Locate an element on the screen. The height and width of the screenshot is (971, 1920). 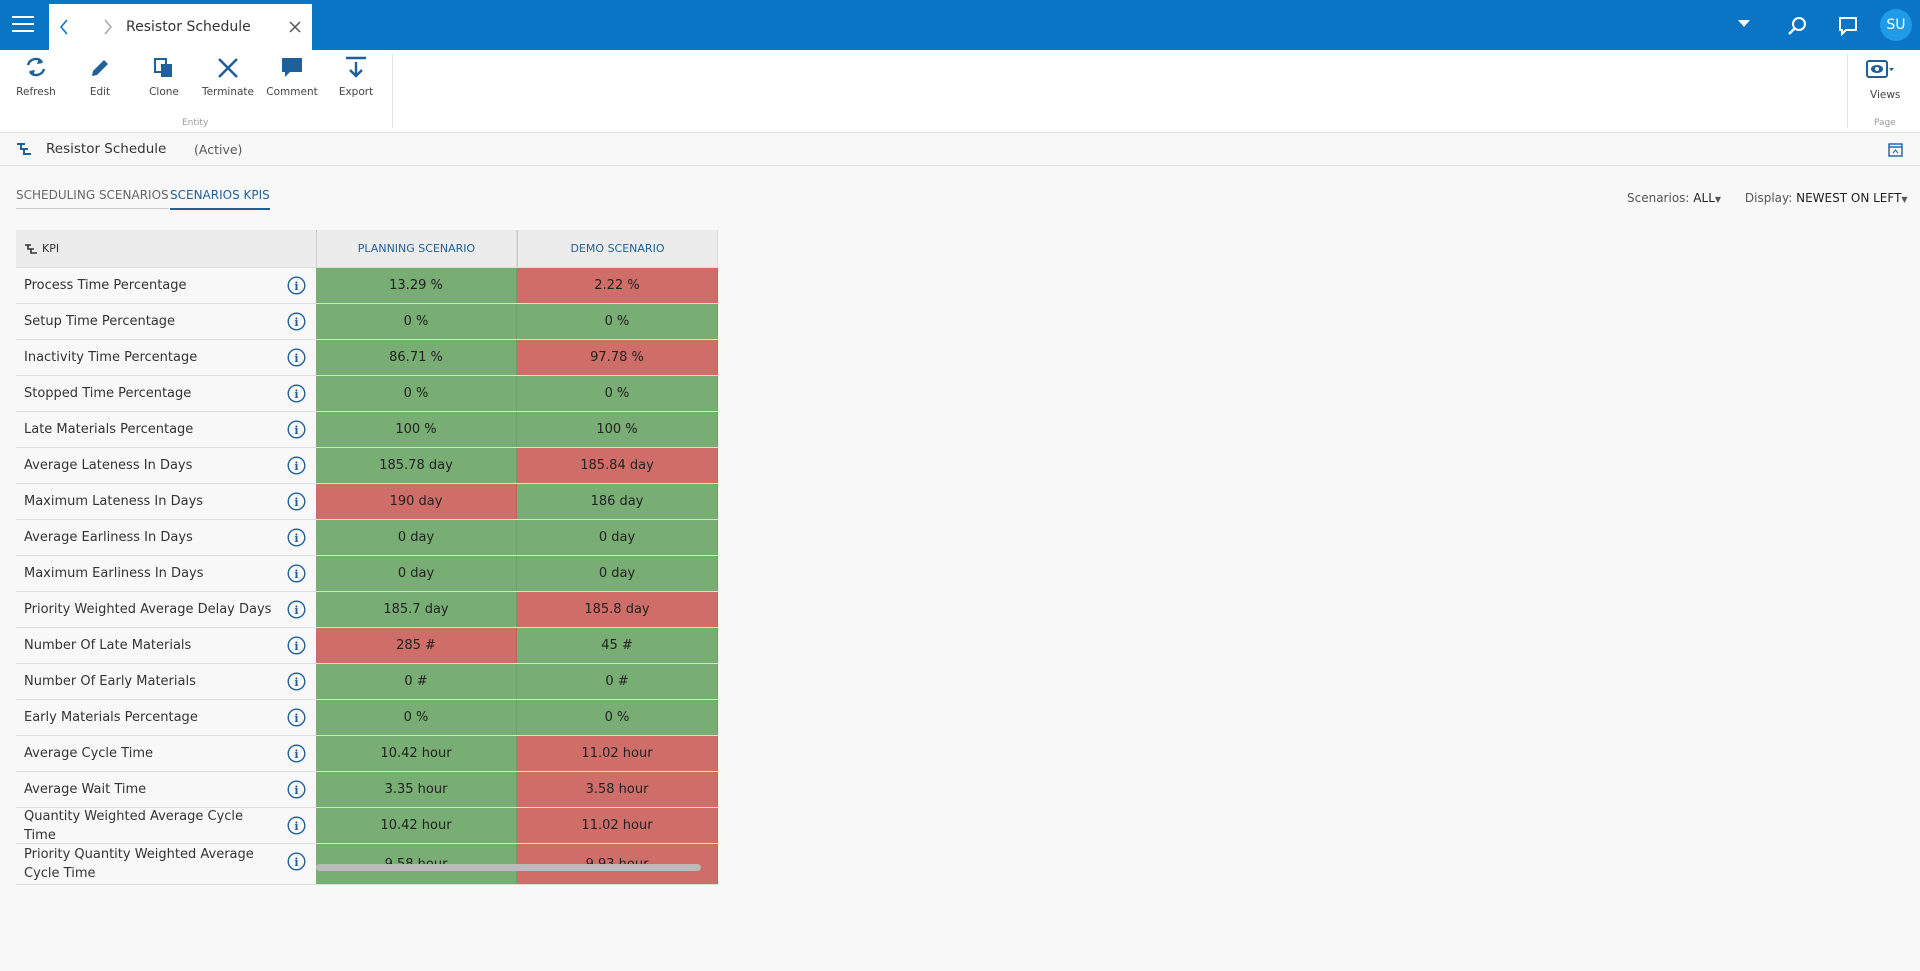
close is located at coordinates (295, 27).